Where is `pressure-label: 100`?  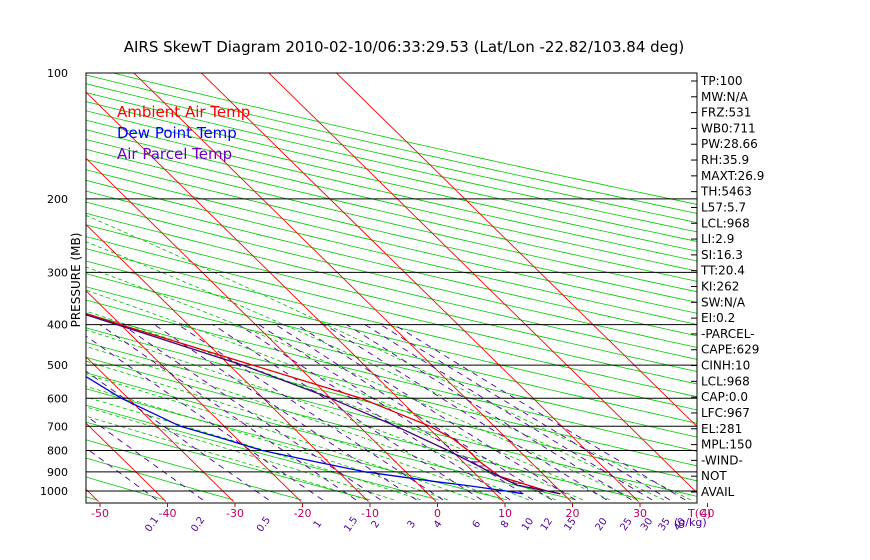 pressure-label: 100 is located at coordinates (57, 73).